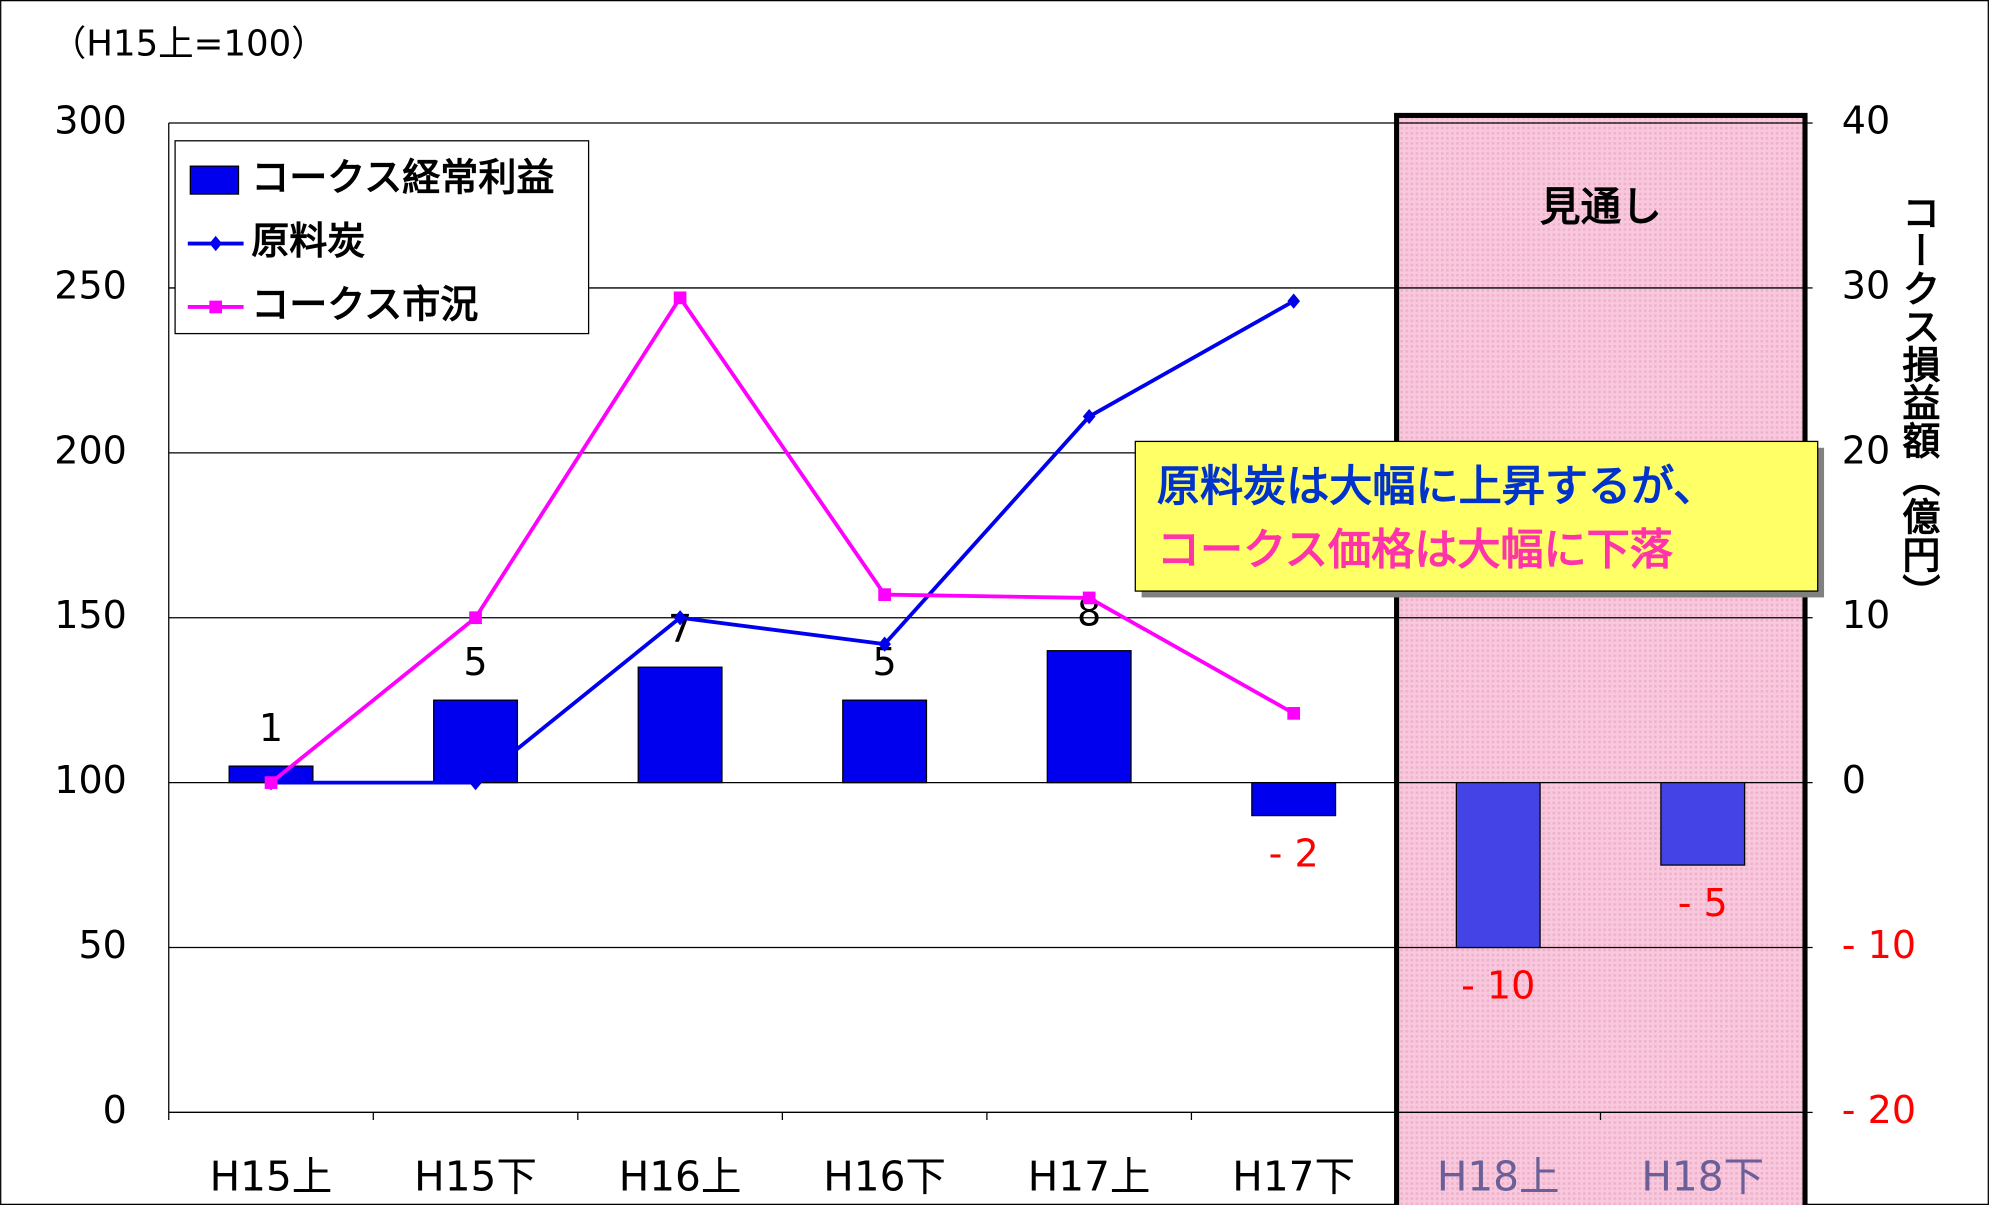  What do you see at coordinates (271, 728) in the screenshot?
I see `data-label: 1` at bounding box center [271, 728].